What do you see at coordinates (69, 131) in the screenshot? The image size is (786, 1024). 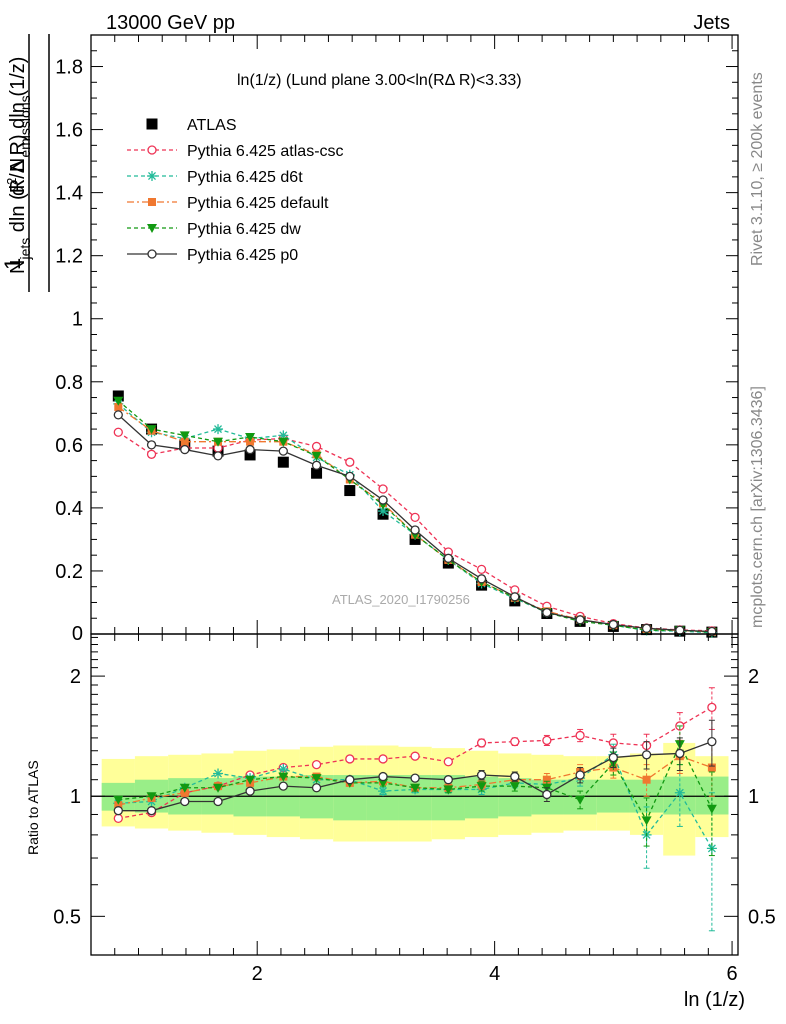 I see `y-tick-label: 1.6` at bounding box center [69, 131].